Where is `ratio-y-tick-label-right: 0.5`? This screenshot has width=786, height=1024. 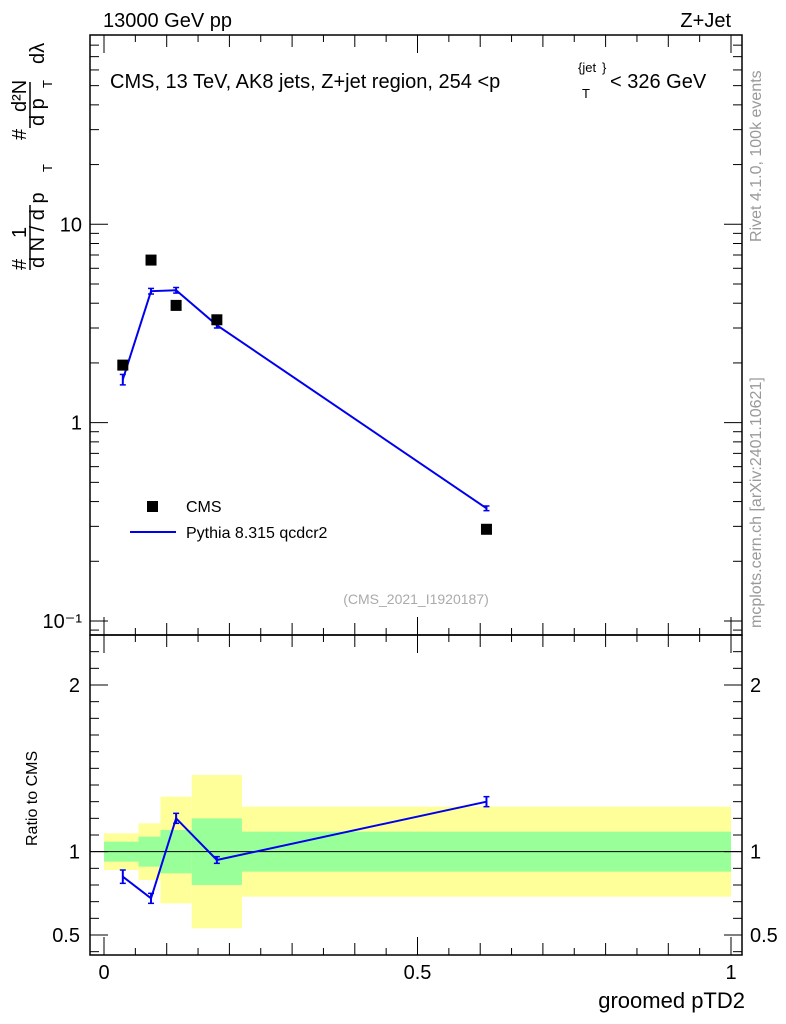
ratio-y-tick-label-right: 0.5 is located at coordinates (764, 936).